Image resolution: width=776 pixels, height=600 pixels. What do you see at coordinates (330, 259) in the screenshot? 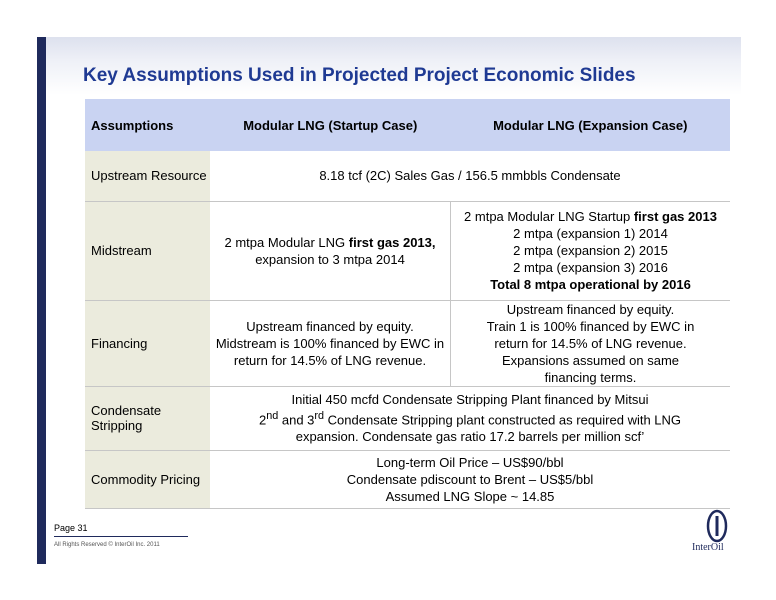
I see `midstream-startup-post: expansion to 3 mtpa 2014` at bounding box center [330, 259].